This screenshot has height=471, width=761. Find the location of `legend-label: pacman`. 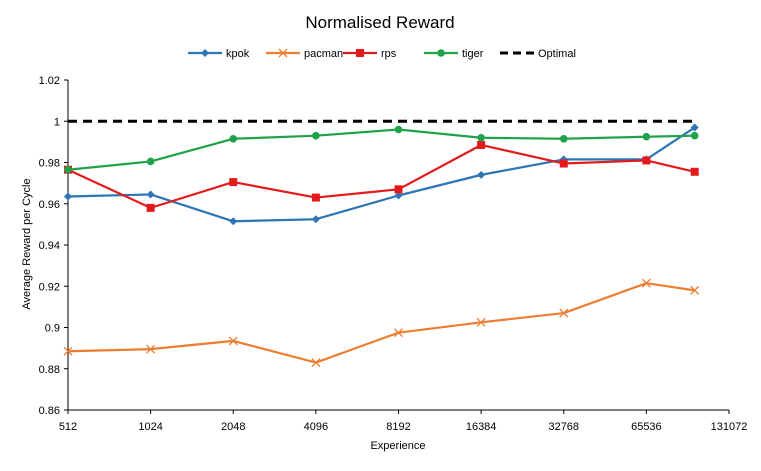

legend-label: pacman is located at coordinates (323, 54).